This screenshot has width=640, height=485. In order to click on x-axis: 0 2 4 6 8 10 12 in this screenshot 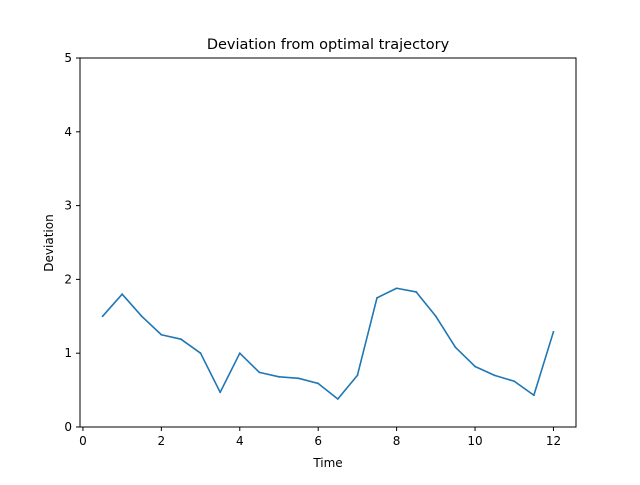, I will do `click(320, 437)`.